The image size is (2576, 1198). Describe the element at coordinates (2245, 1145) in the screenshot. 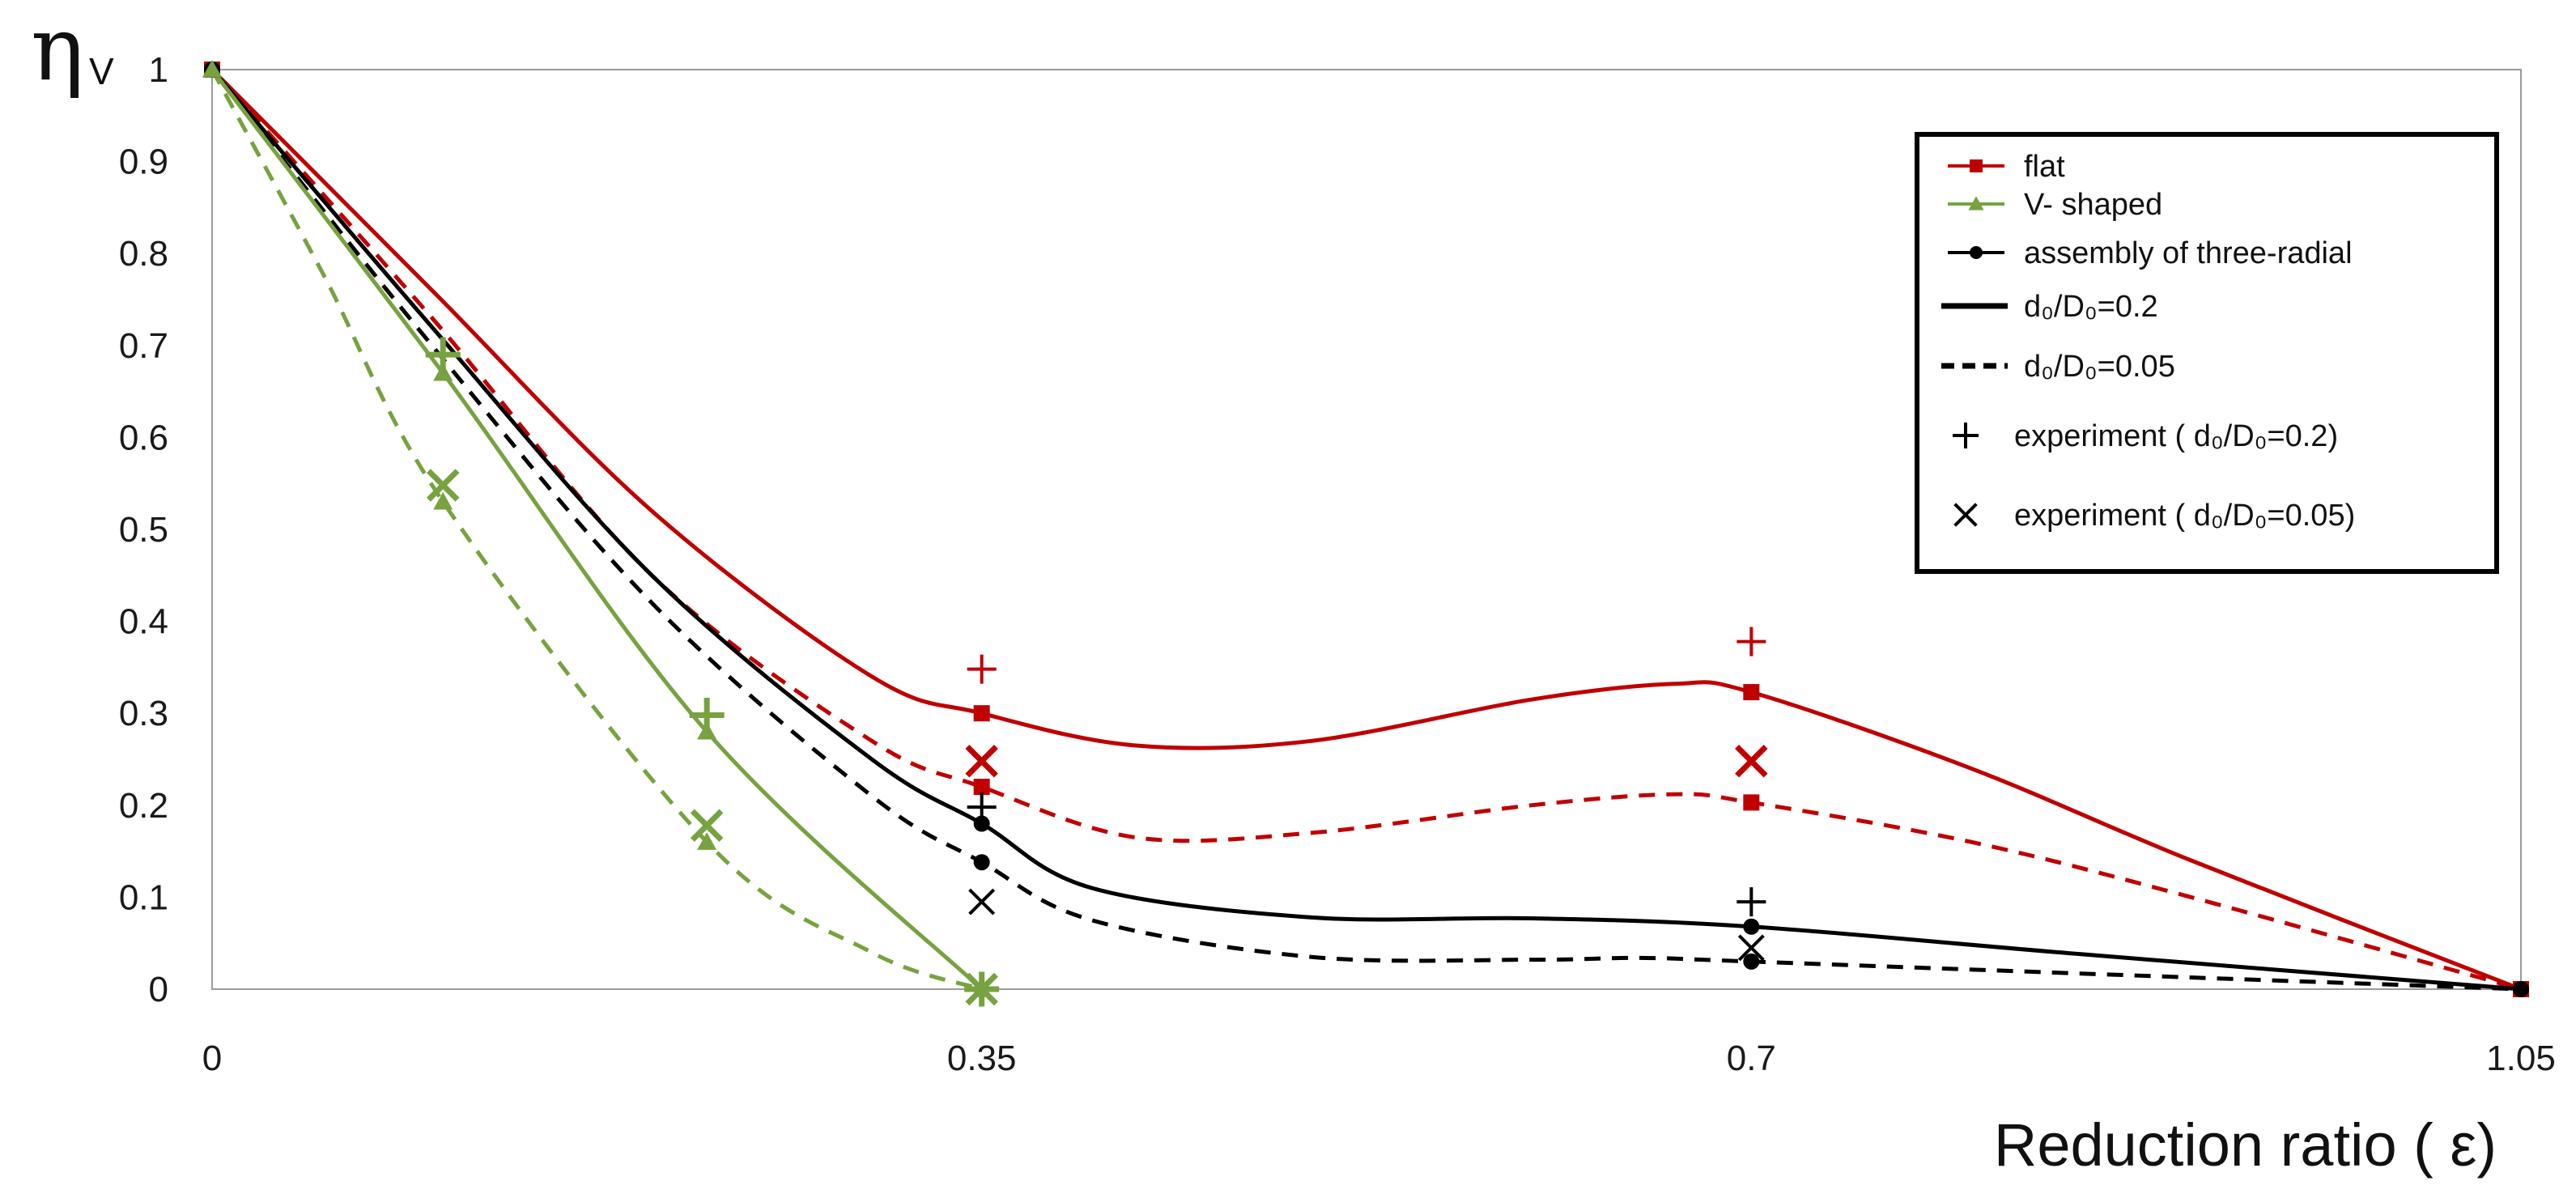

I see `x-axis-label: Reduction ratio ( ε)` at that location.